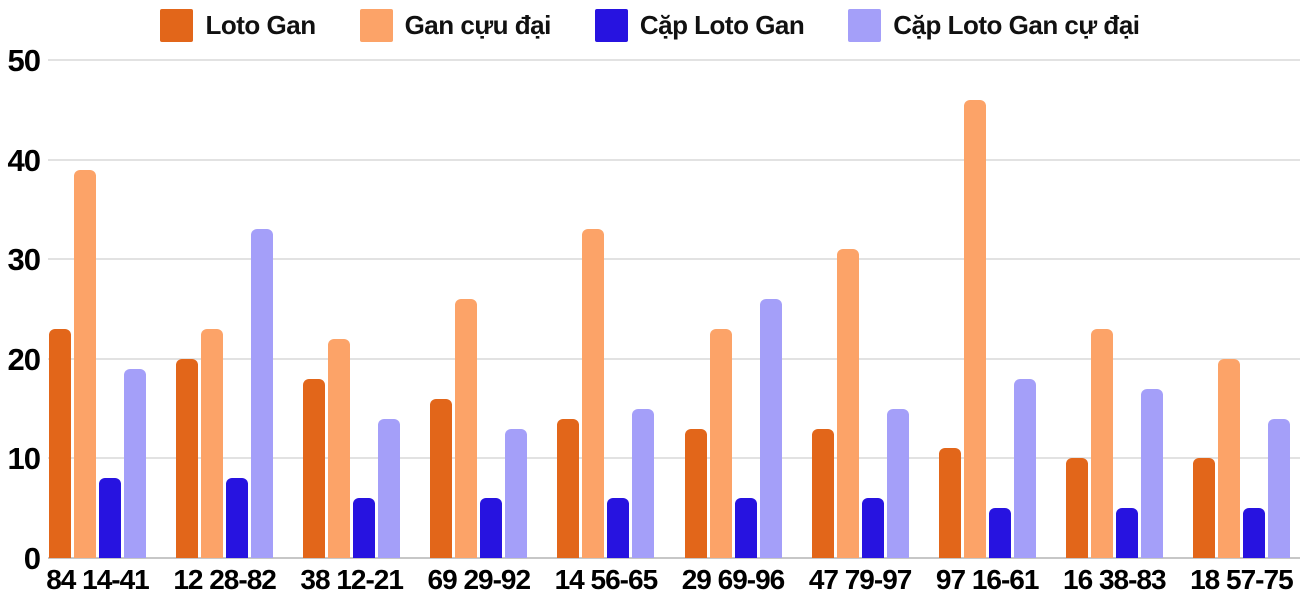 Image resolution: width=1300 pixels, height=600 pixels. What do you see at coordinates (389, 488) in the screenshot?
I see `bar-series4-group3` at bounding box center [389, 488].